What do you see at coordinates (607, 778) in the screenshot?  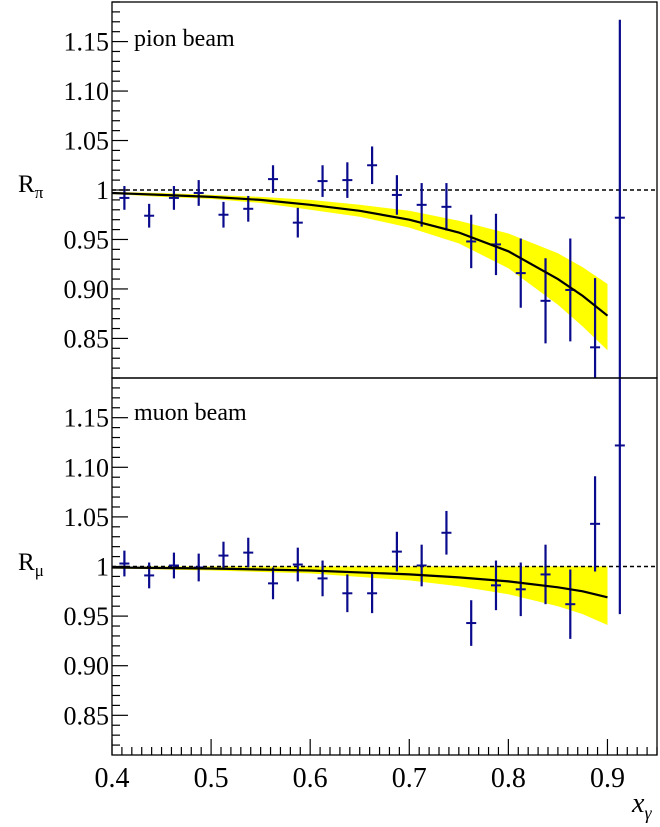 I see `x-tick-label: 0.9` at bounding box center [607, 778].